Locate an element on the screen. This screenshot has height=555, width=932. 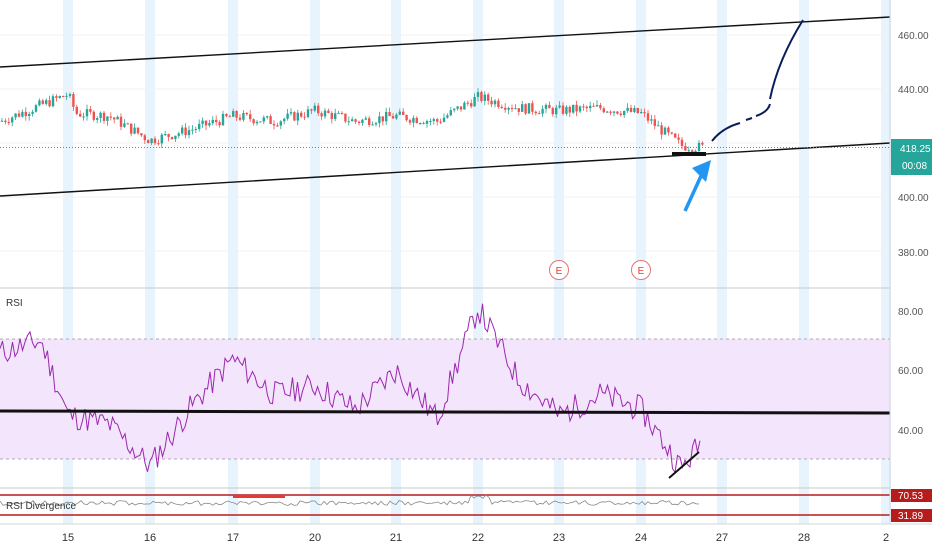
rsi-divergence-pane: RSI Divergence is located at coordinates (445, 505).